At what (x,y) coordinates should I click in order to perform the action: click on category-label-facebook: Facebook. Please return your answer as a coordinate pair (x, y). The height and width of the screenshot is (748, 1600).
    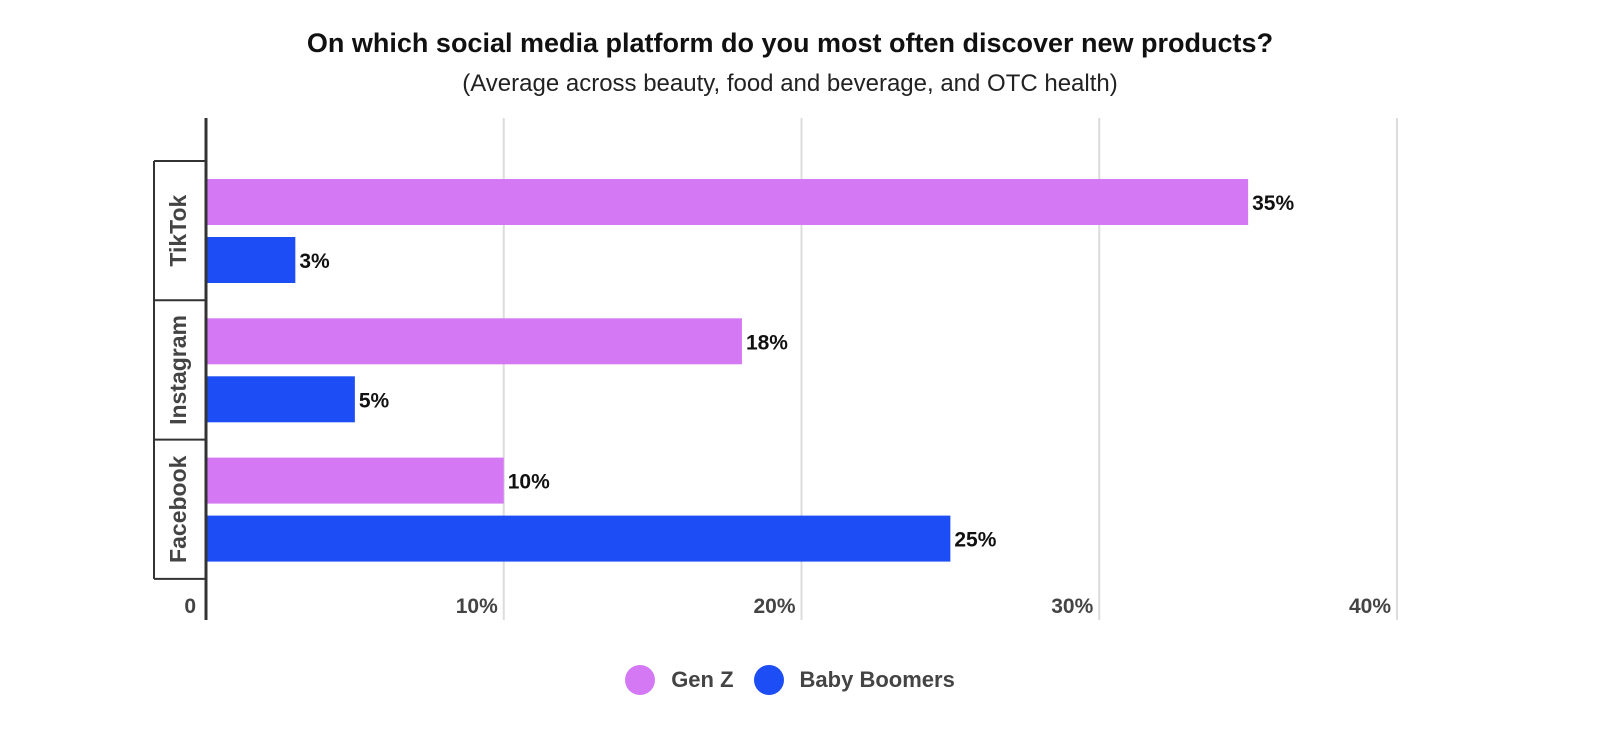
    Looking at the image, I should click on (178, 509).